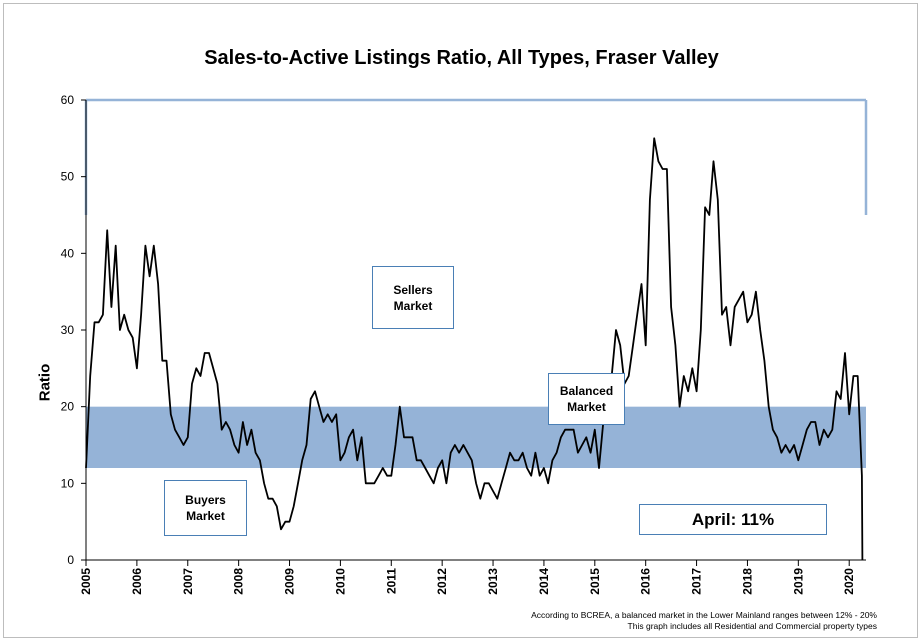 The image size is (923, 643). Describe the element at coordinates (68, 253) in the screenshot. I see `y-tick-label: 40` at that location.